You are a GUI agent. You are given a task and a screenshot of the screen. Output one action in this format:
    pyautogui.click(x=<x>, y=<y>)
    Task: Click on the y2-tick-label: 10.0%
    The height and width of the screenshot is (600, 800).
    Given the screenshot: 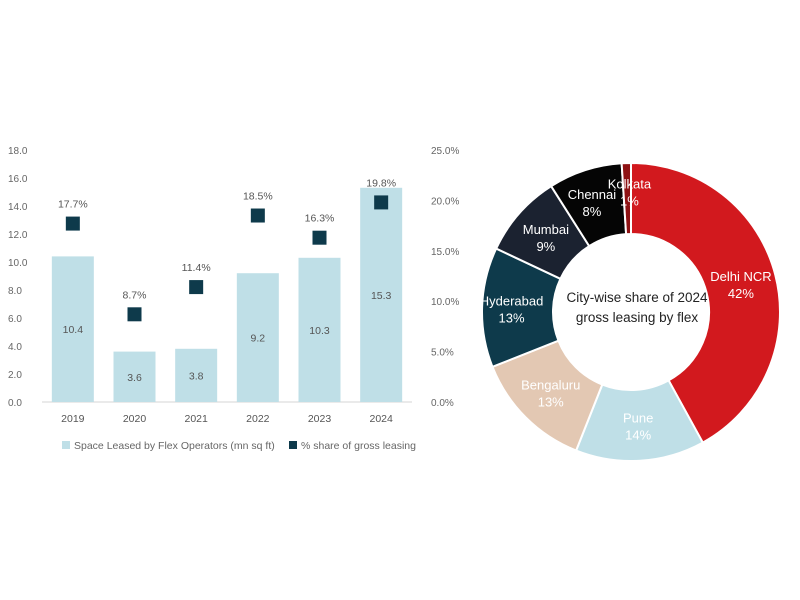 What is the action you would take?
    pyautogui.click(x=445, y=302)
    